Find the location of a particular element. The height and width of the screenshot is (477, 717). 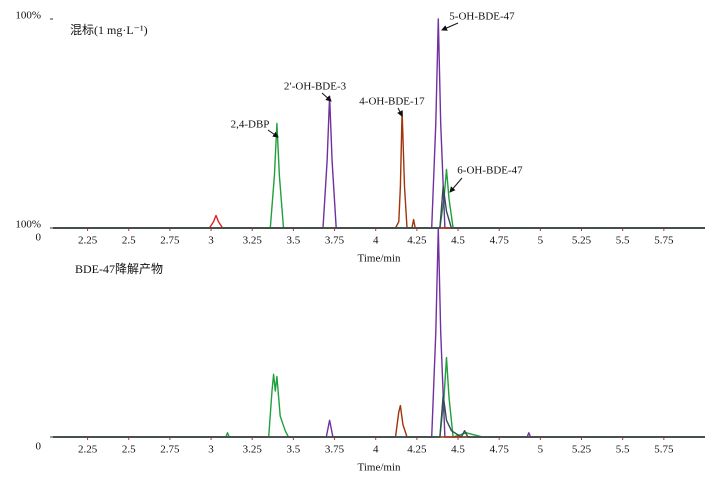

peak-annotation: 4-OH-BDE-17 is located at coordinates (392, 102).